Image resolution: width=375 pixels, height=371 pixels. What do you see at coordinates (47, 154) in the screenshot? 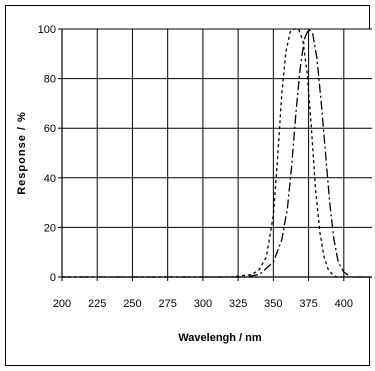
I see `y-tick-labels: 0 20 40 60 80 100` at bounding box center [47, 154].